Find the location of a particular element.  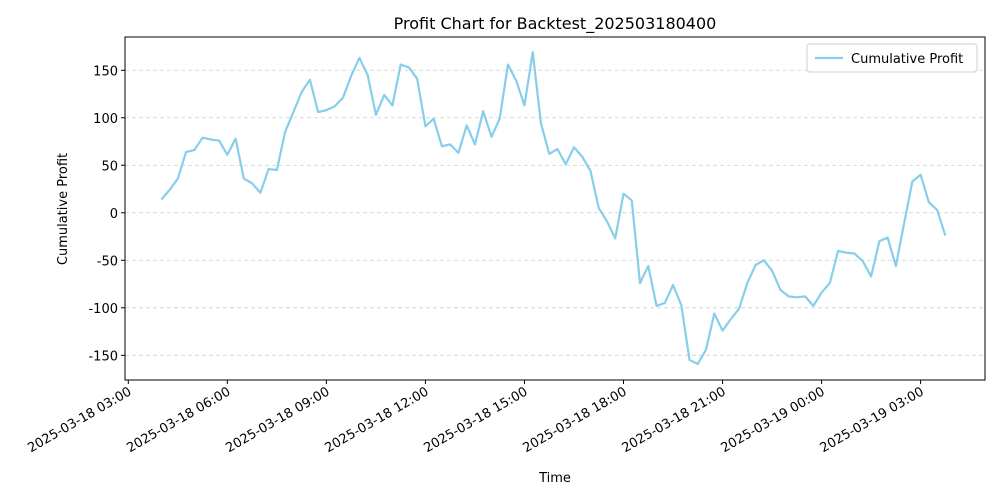

legend-box is located at coordinates (892, 58).